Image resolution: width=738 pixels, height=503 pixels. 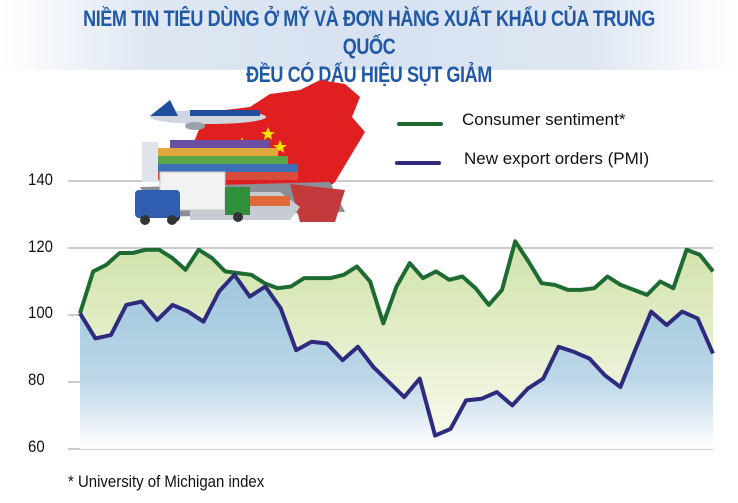 I want to click on title-band, so click(x=369, y=35).